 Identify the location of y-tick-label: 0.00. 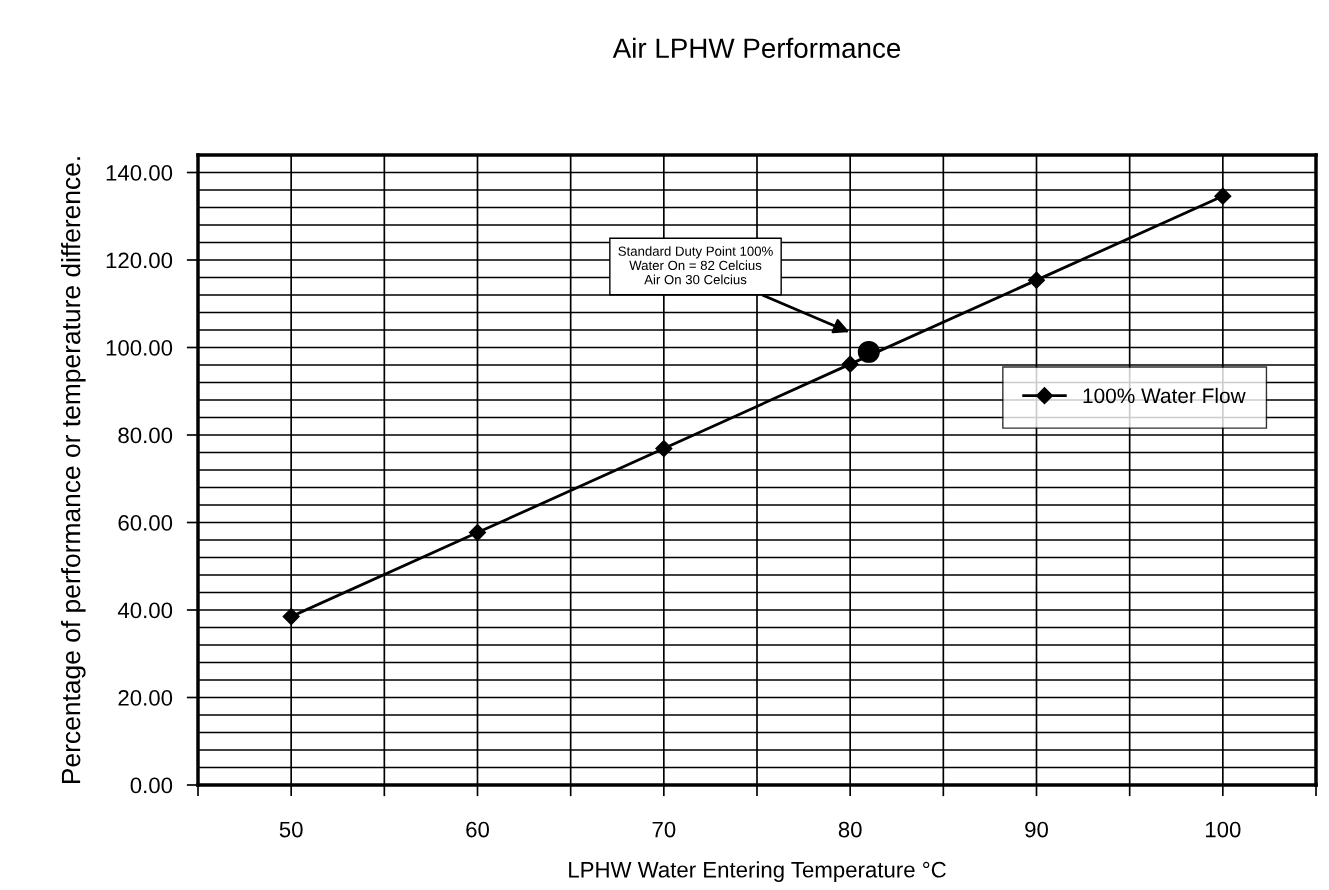
(151, 785).